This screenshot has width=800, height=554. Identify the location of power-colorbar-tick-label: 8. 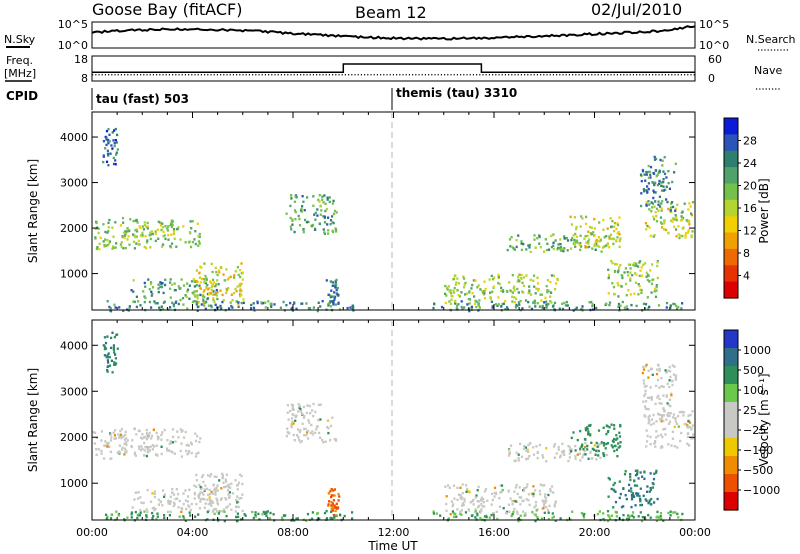
(746, 253).